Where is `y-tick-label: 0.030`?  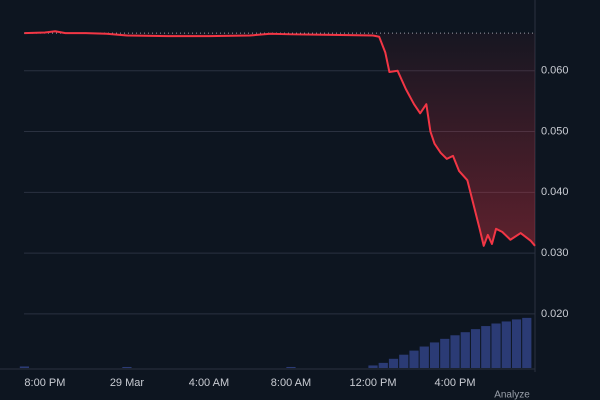
y-tick-label: 0.030 is located at coordinates (555, 253).